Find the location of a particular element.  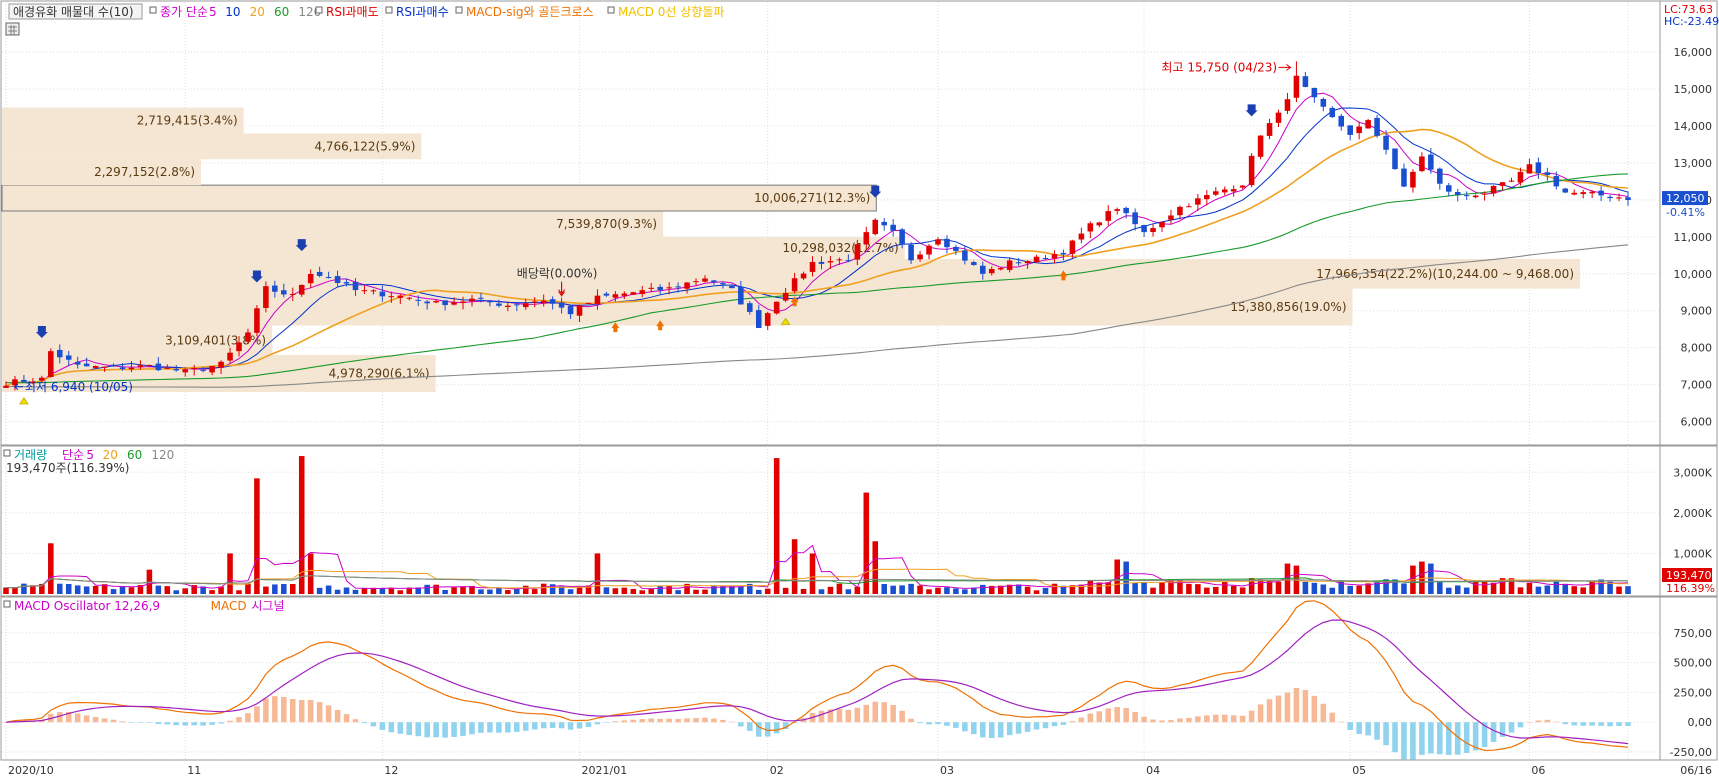

golden-cross-arrow-icon is located at coordinates (794, 301).